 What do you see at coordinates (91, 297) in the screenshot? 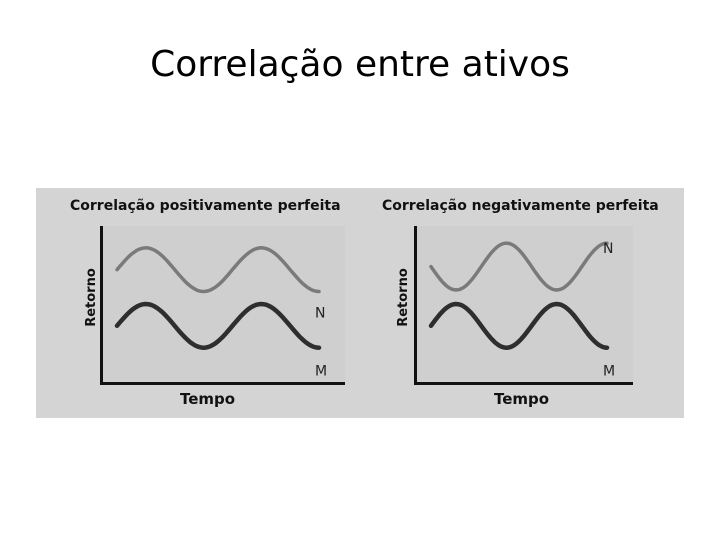
I see `y-axis-label-positive: Retorno` at bounding box center [91, 297].